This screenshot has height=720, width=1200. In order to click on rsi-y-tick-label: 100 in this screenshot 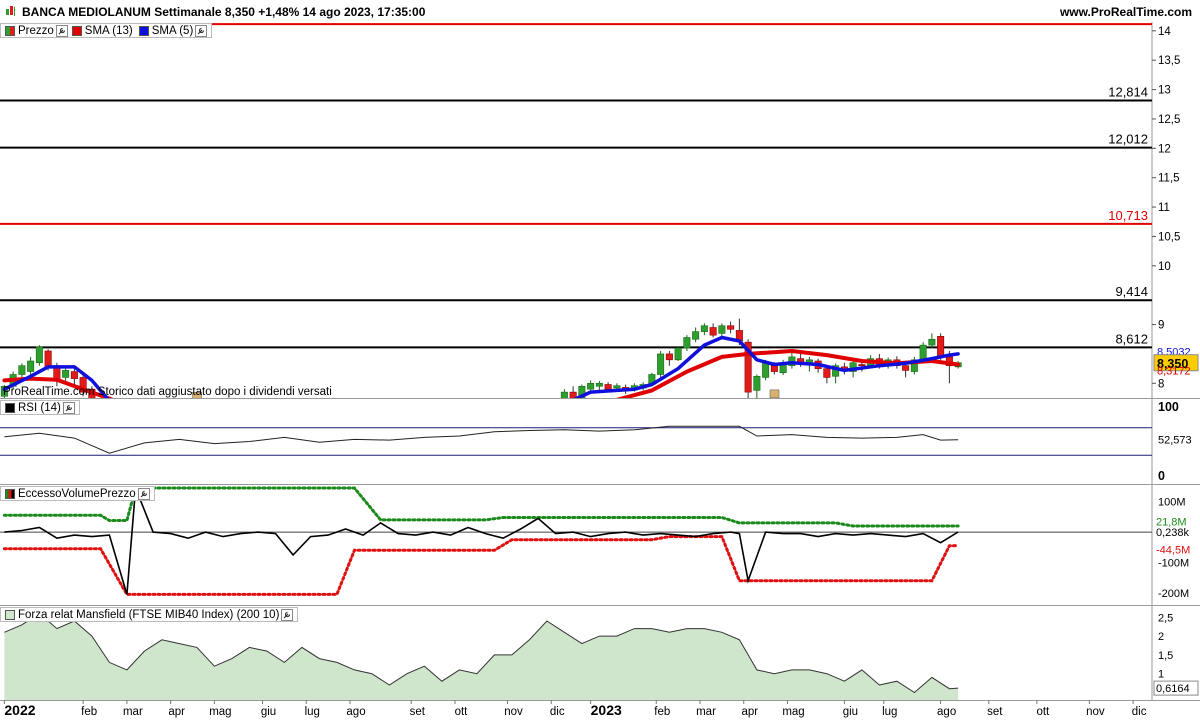, I will do `click(1168, 407)`.